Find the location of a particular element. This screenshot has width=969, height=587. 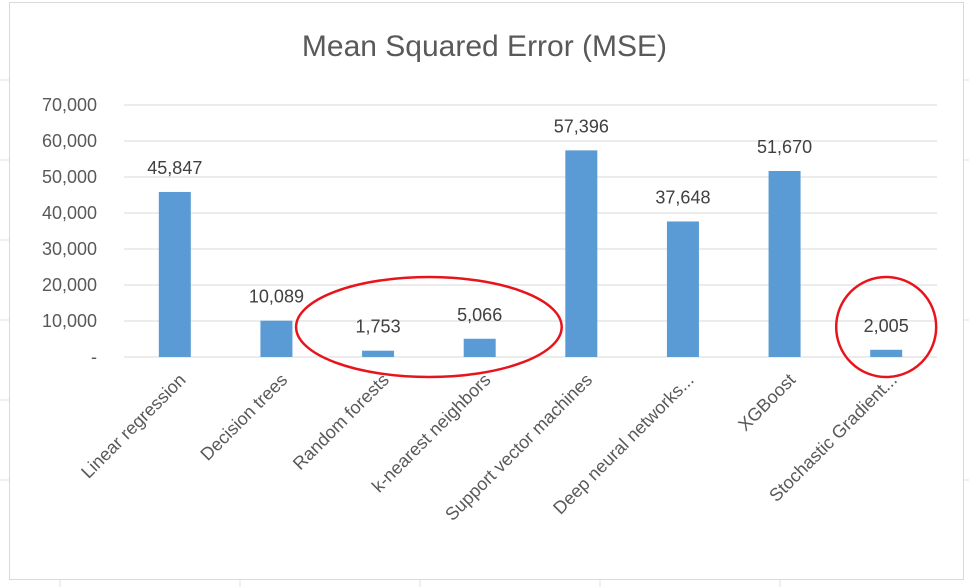

x-tick-label: Random forests is located at coordinates (341, 422).